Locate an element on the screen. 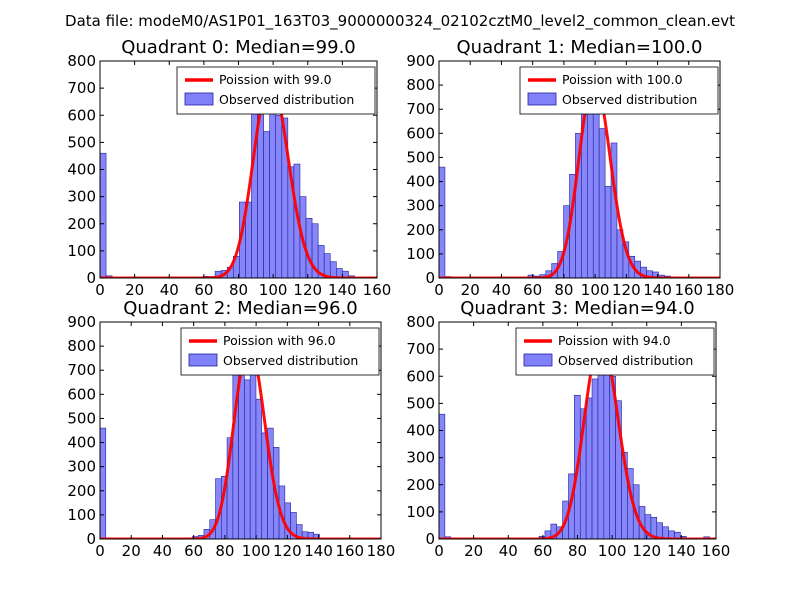  legend-label-fit: Poission with 99.0 is located at coordinates (275, 79).